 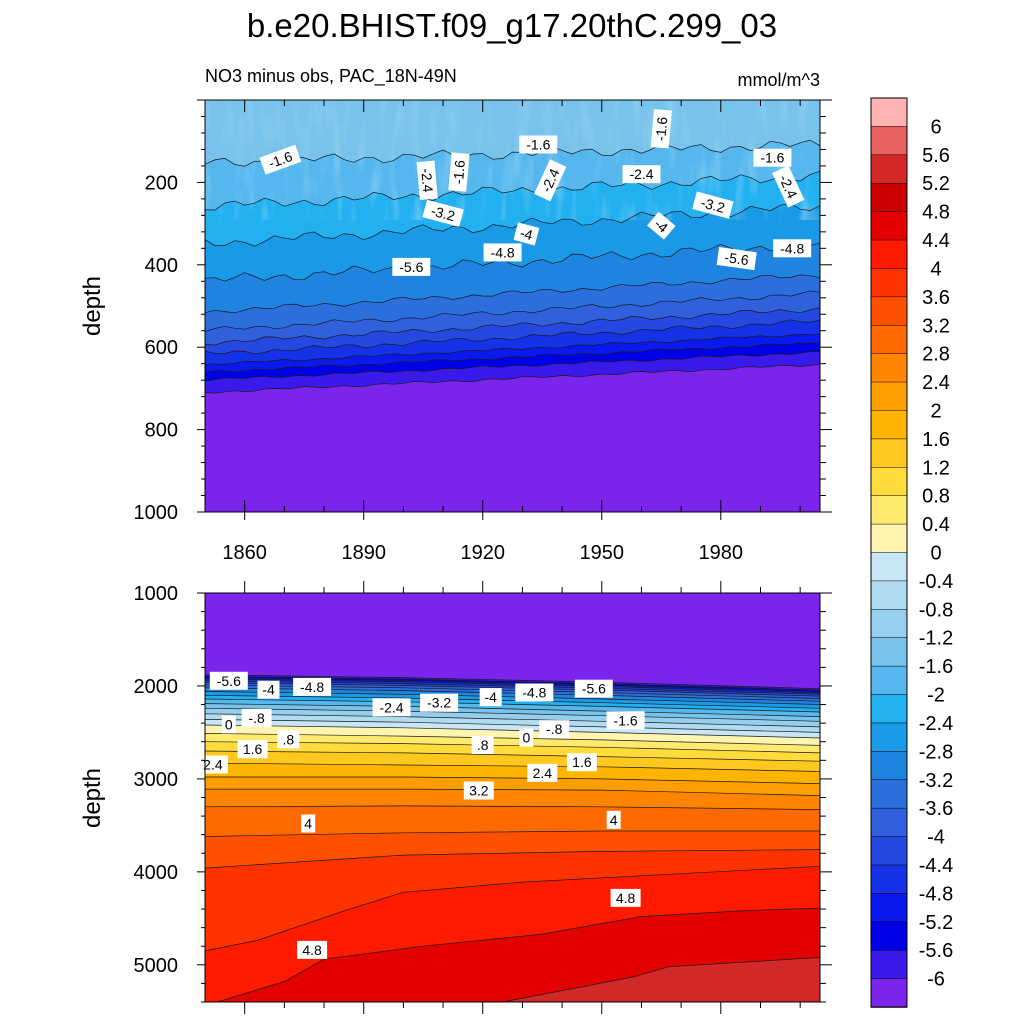 What do you see at coordinates (156, 687) in the screenshot?
I see `y-tick-label: 2000` at bounding box center [156, 687].